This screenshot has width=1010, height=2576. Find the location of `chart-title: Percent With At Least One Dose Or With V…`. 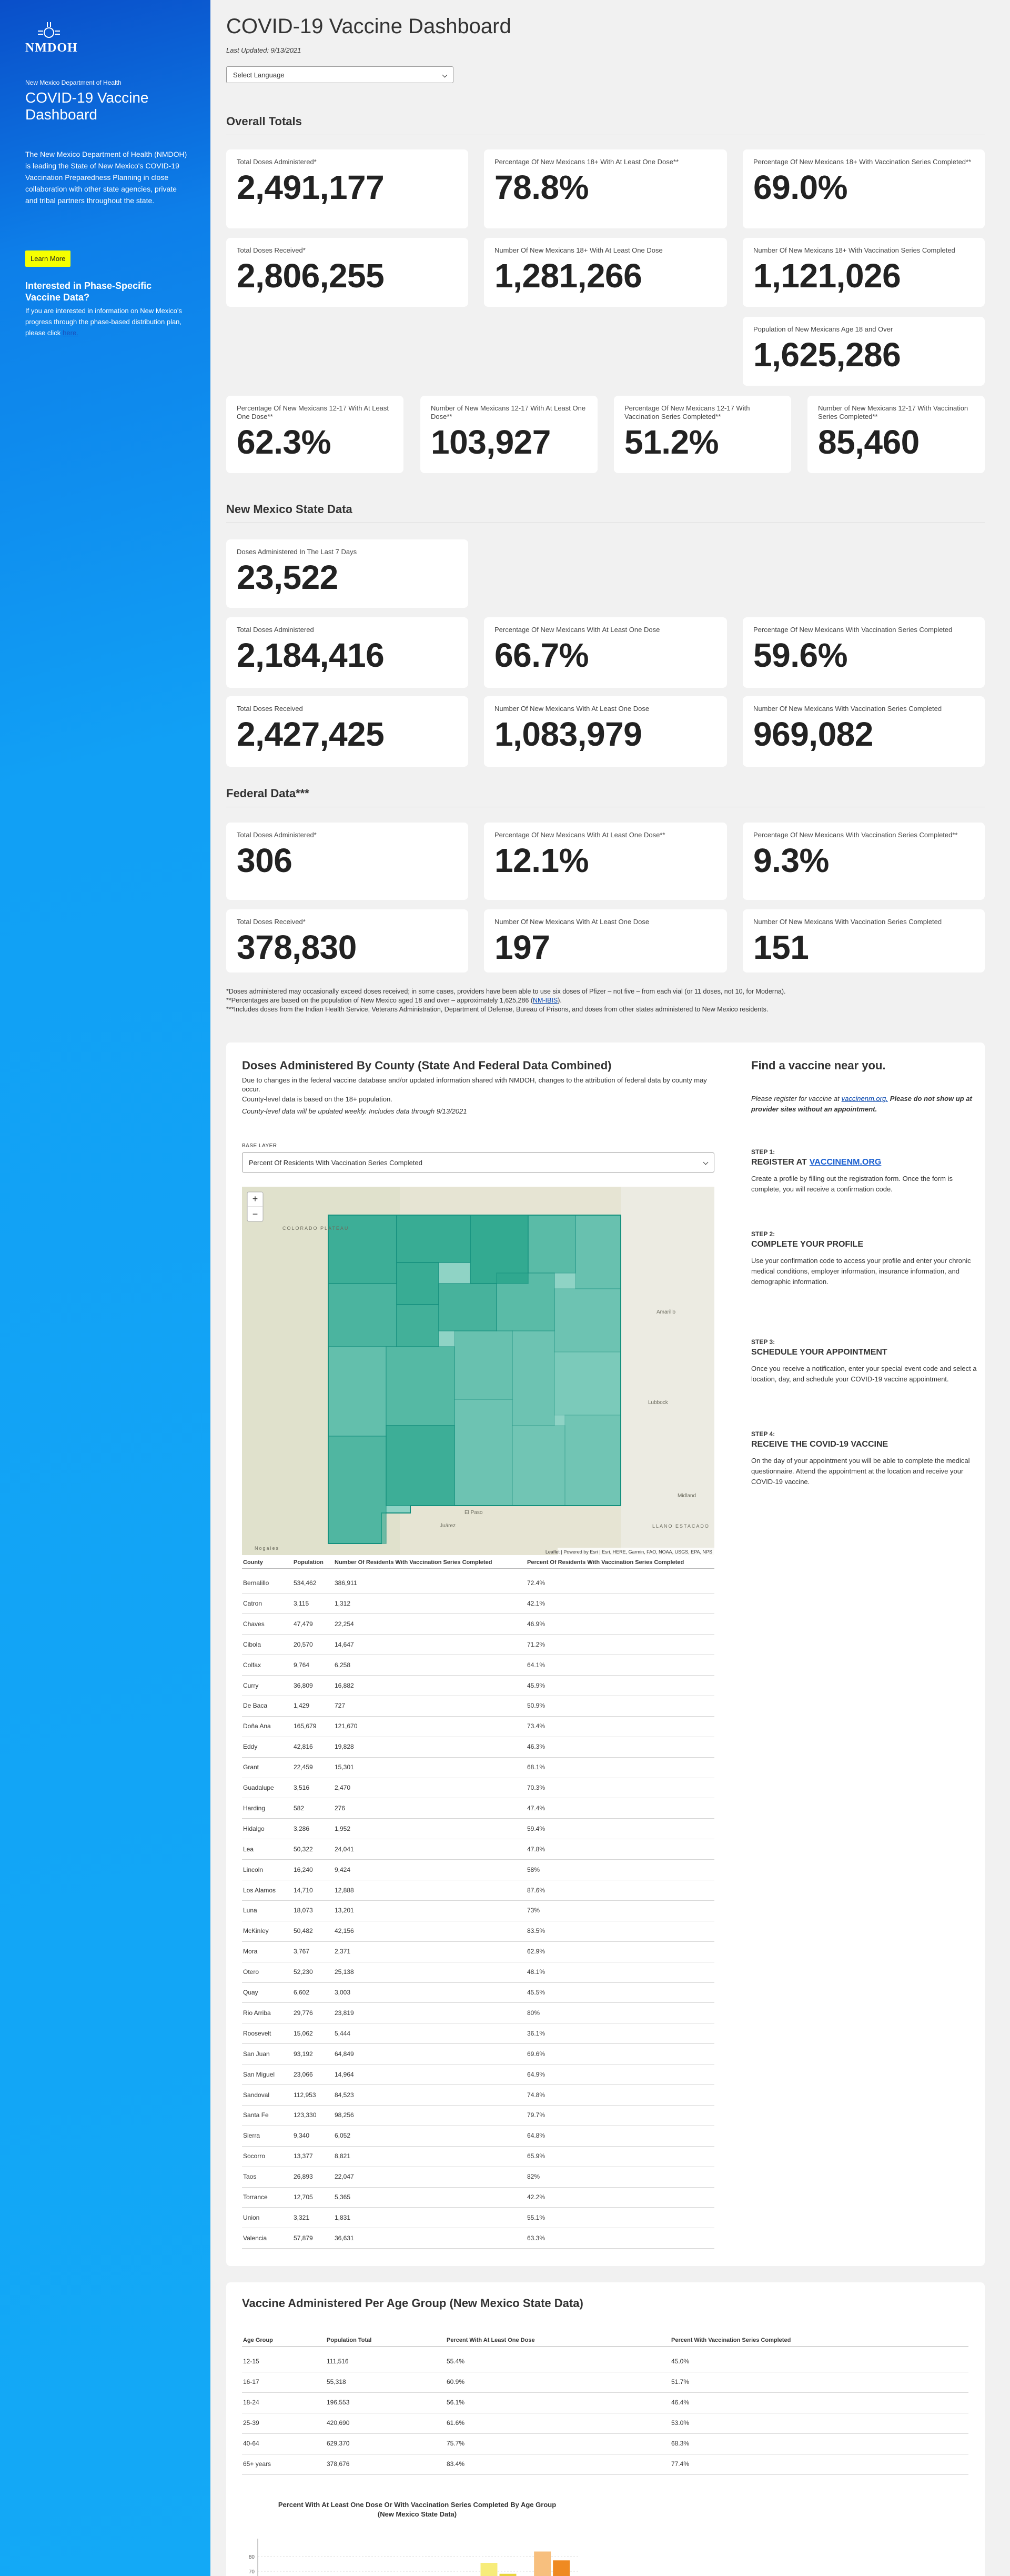

chart-title: Percent With At Least One Dose Or With V… is located at coordinates (417, 2505).